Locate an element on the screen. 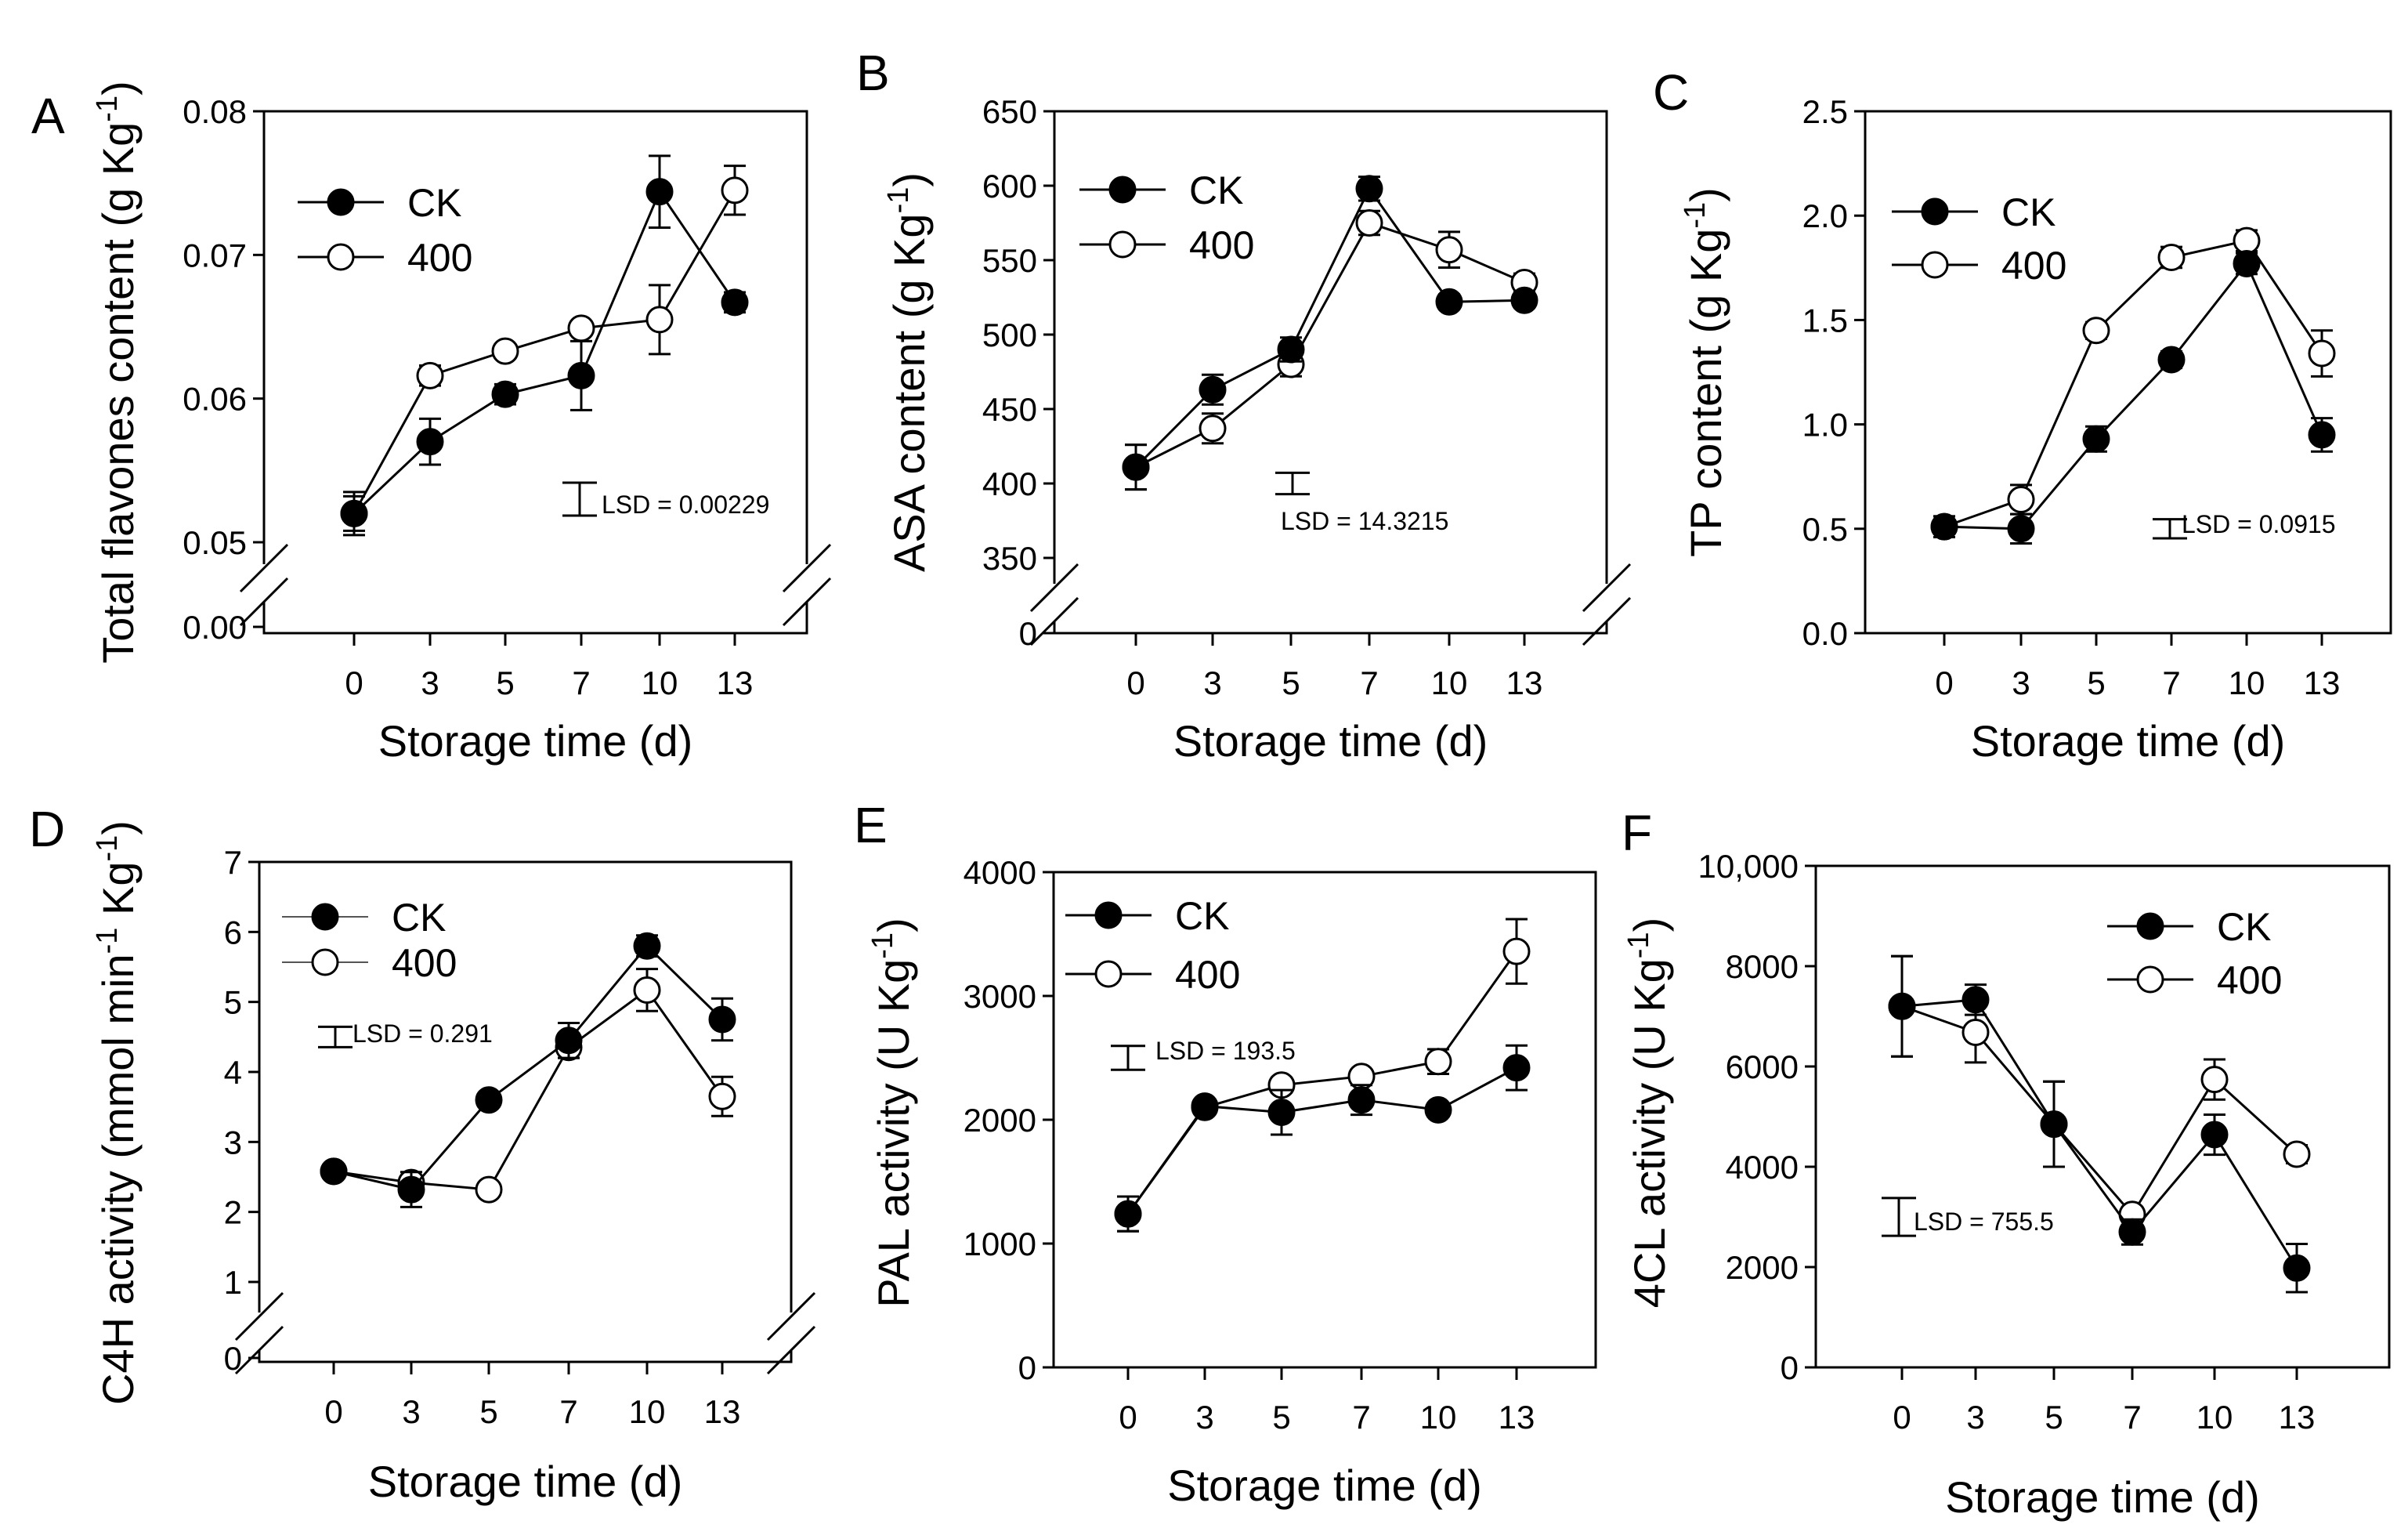 The width and height of the screenshot is (2408, 1528). lsd-indicator: LSD = 0.291 is located at coordinates (405, 1033).